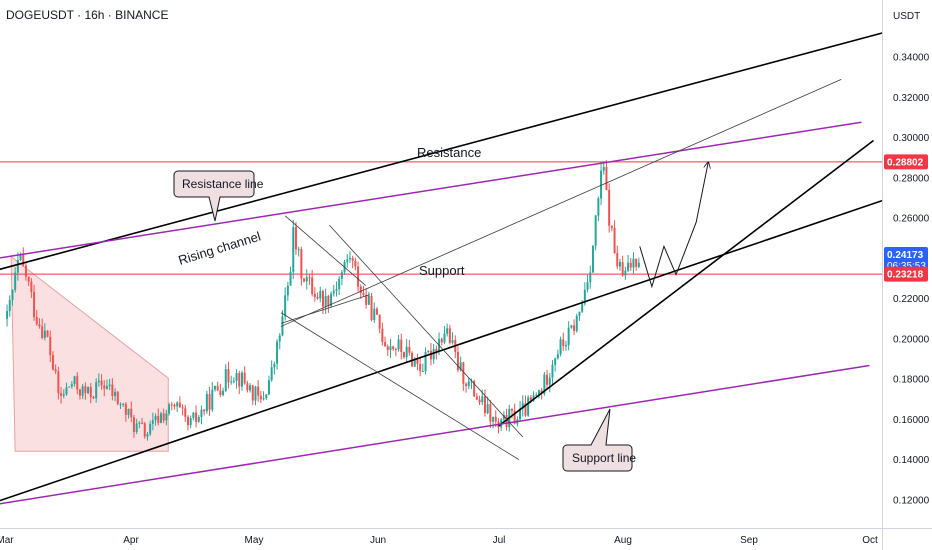 The width and height of the screenshot is (932, 550). What do you see at coordinates (905, 275) in the screenshot?
I see `badge-value: 0.23218` at bounding box center [905, 275].